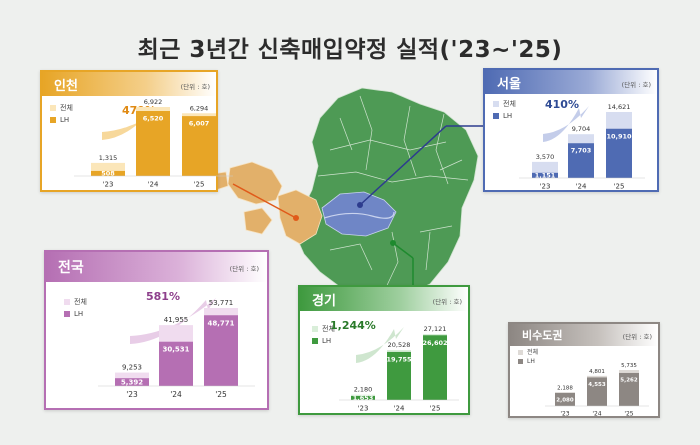  I want to click on data-label-lh: 2,080, so click(565, 400).